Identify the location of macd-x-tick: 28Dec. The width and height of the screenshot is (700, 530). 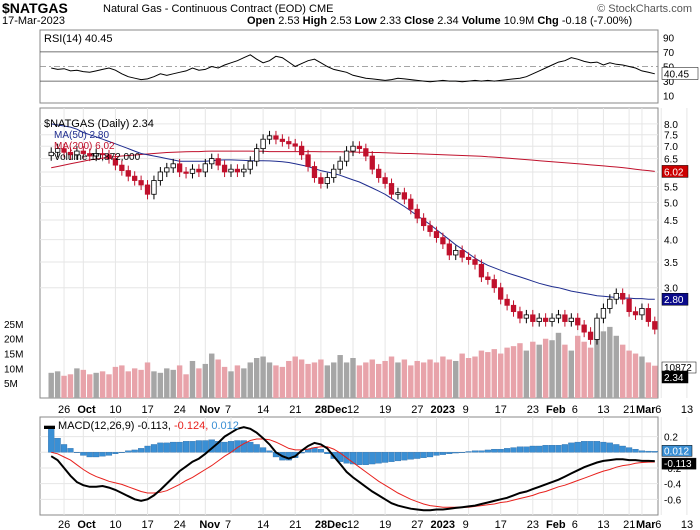
(331, 524).